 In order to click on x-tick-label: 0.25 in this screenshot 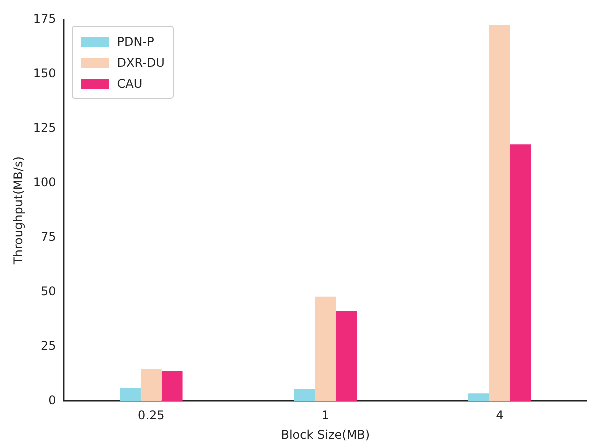, I will do `click(151, 415)`.